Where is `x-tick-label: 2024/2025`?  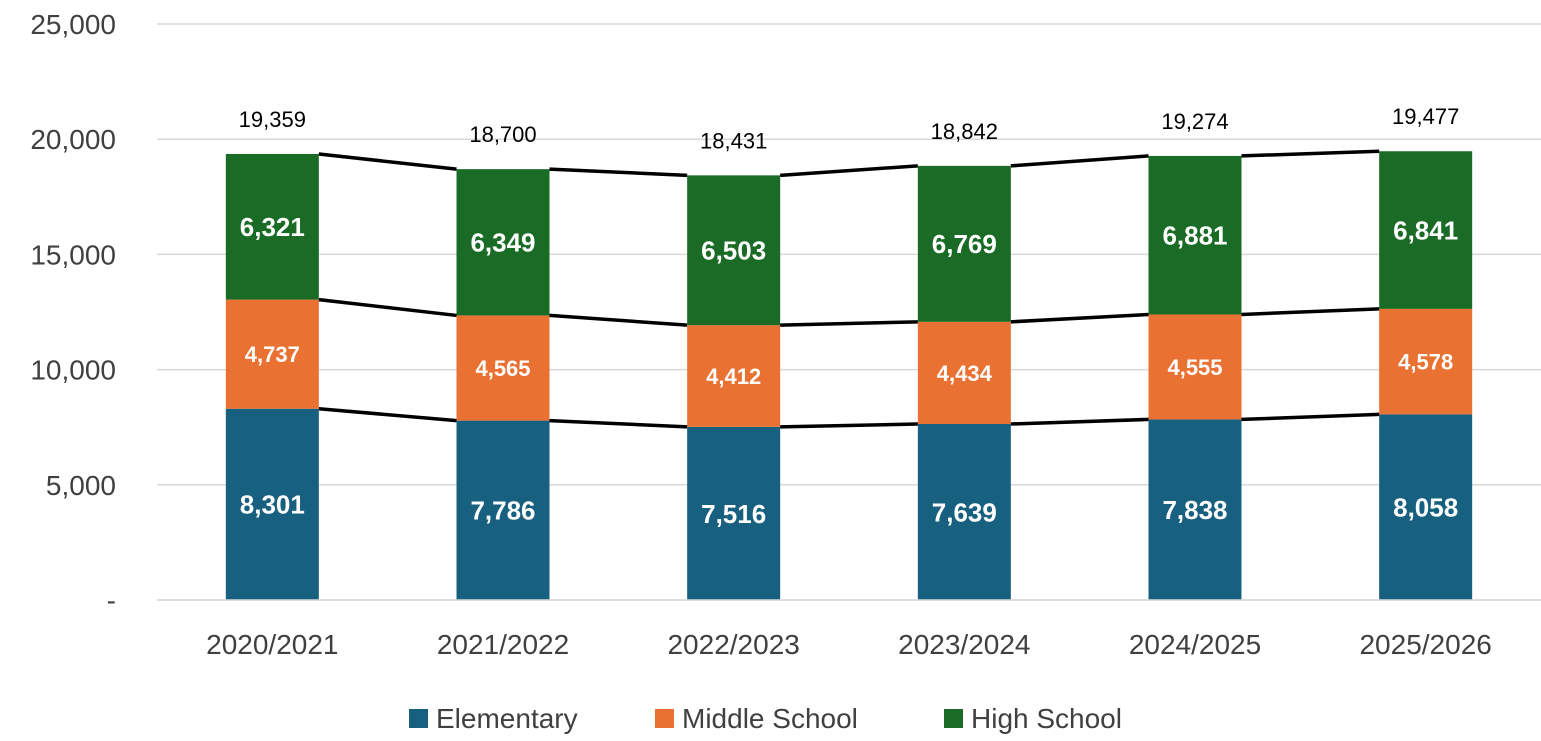 x-tick-label: 2024/2025 is located at coordinates (1195, 644).